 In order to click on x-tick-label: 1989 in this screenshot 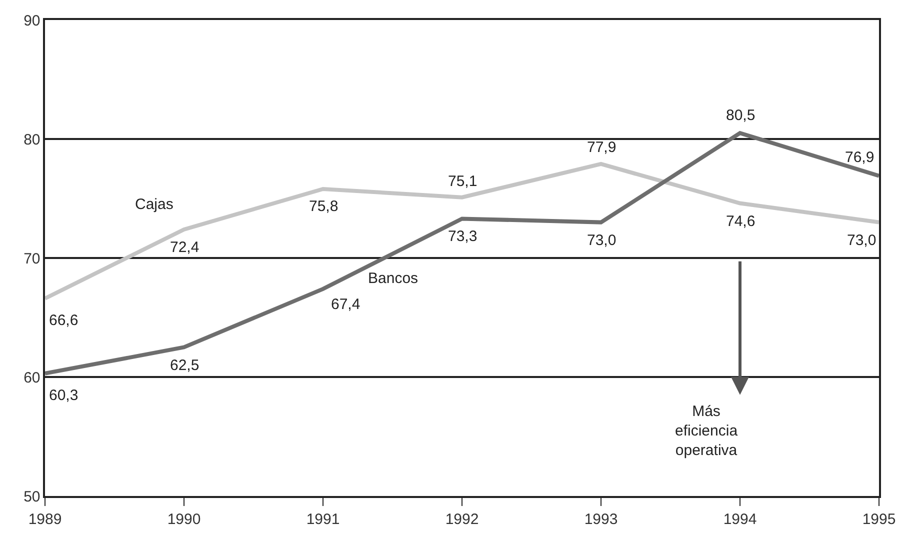, I will do `click(45, 519)`.